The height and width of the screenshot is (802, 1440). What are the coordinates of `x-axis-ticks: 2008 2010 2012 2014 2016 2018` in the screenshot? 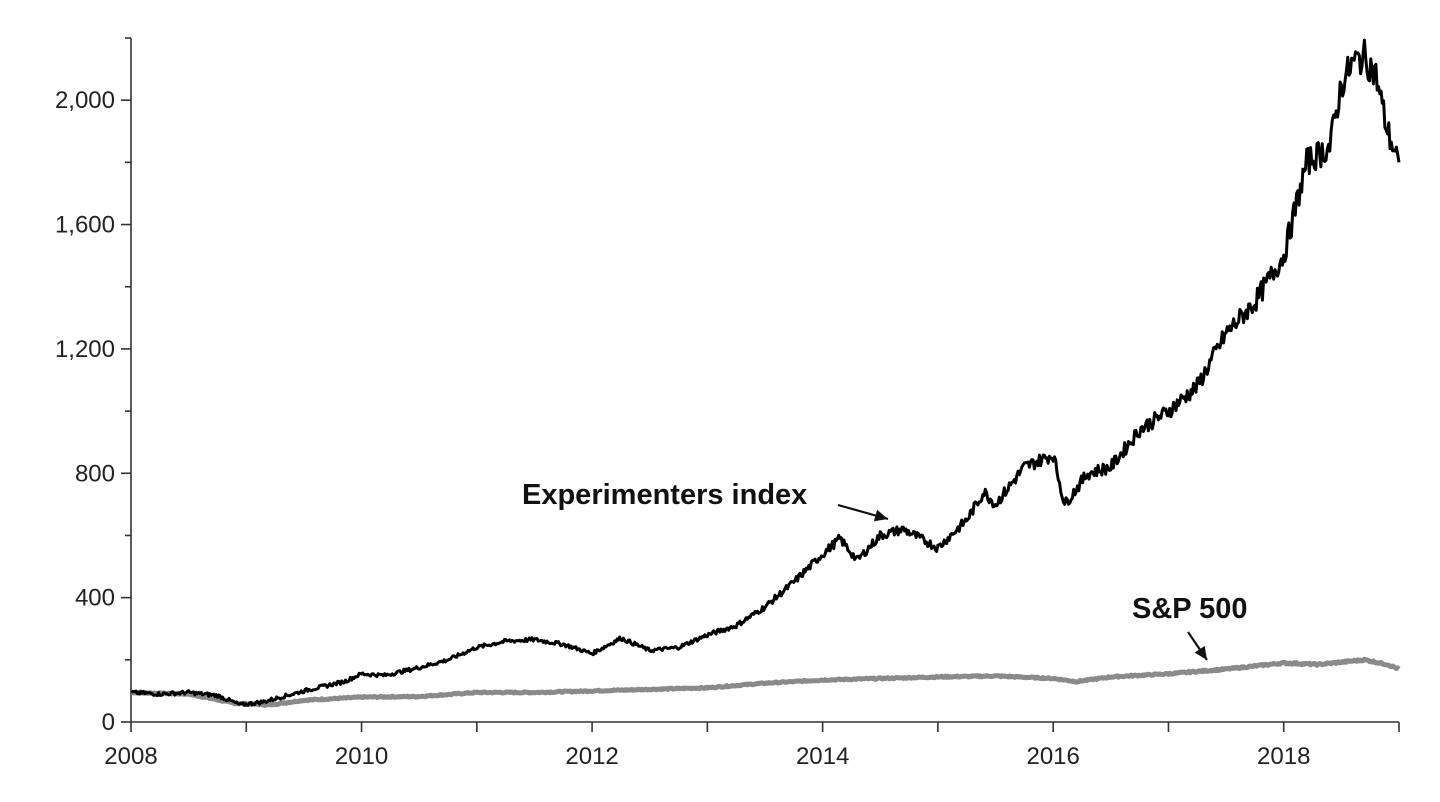 It's located at (752, 746).